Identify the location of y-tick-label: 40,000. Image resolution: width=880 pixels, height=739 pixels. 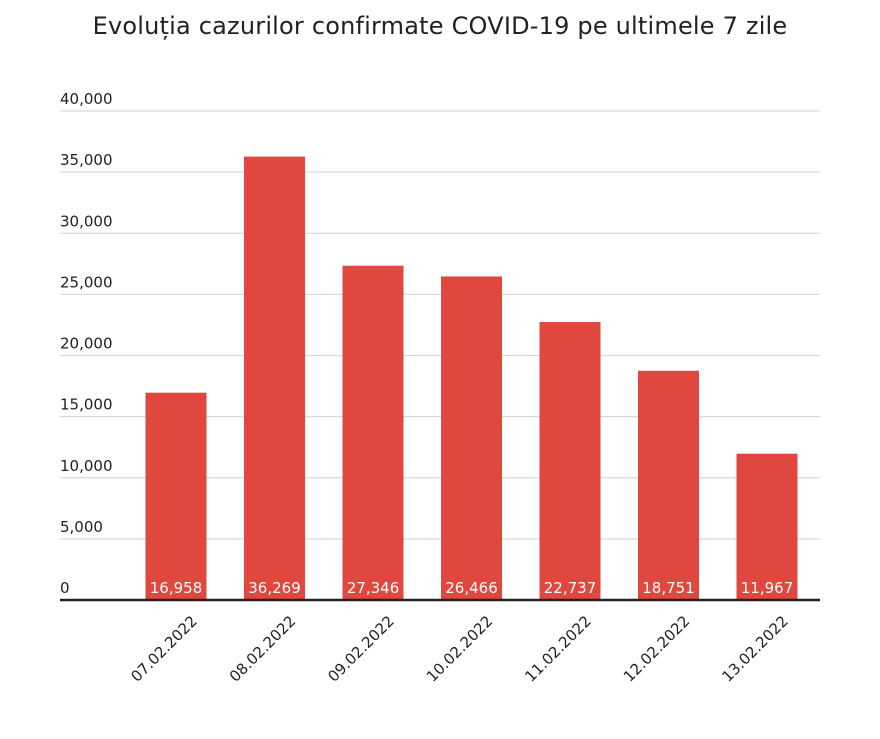
(86, 99).